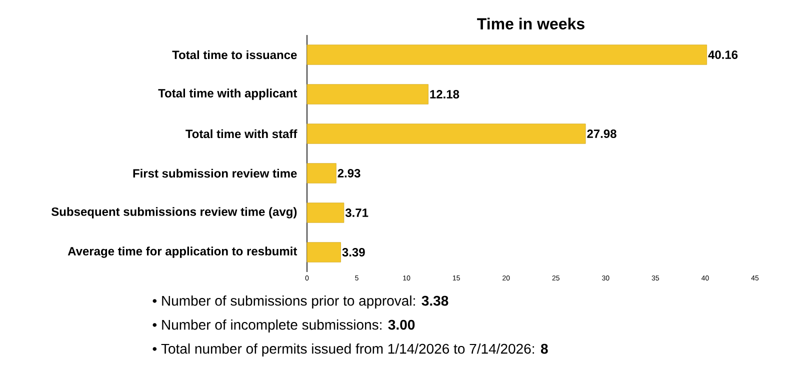 The width and height of the screenshot is (785, 388). What do you see at coordinates (215, 173) in the screenshot?
I see `y-tick-label: First submission review time` at bounding box center [215, 173].